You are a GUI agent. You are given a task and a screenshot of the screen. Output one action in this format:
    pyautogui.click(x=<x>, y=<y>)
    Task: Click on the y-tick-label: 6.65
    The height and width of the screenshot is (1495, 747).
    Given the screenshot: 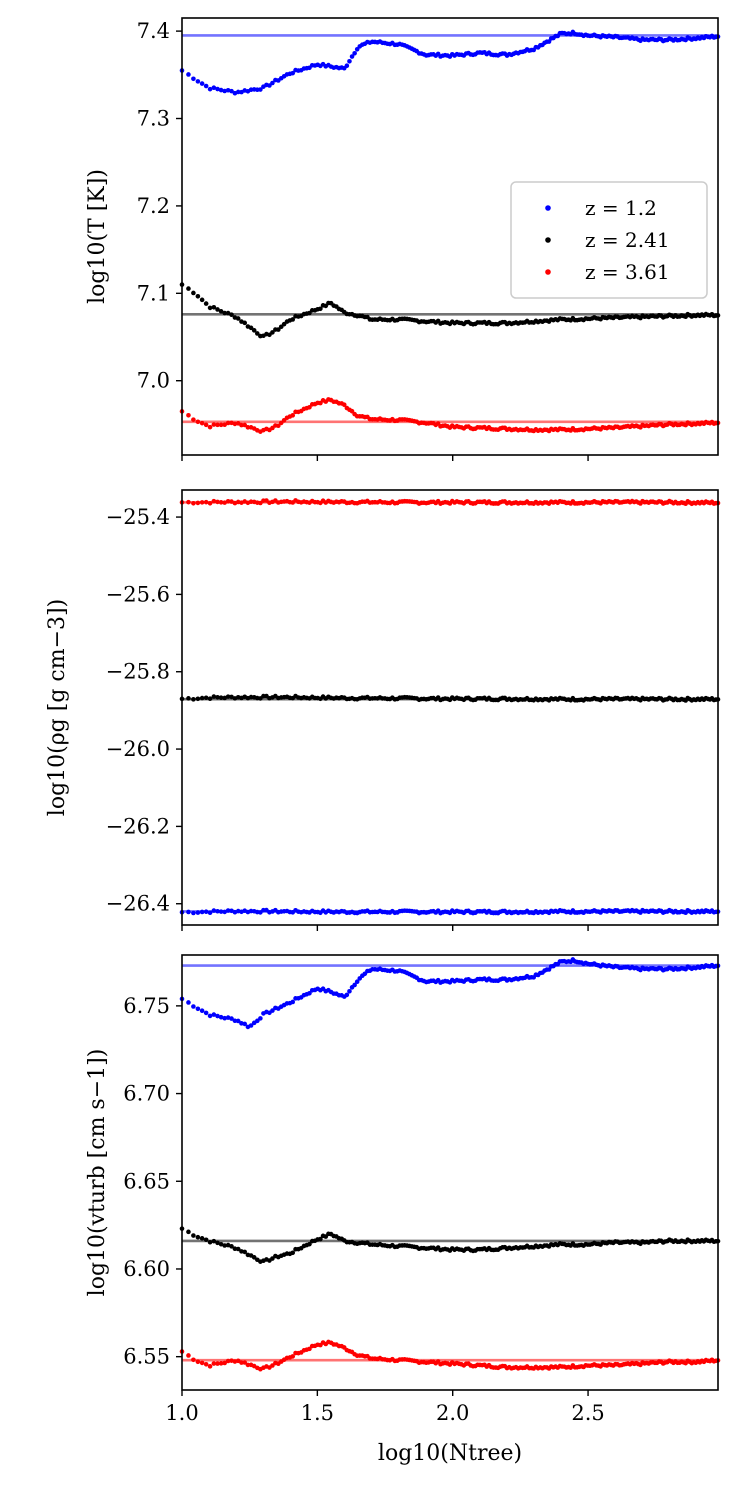 What is the action you would take?
    pyautogui.click(x=146, y=1181)
    